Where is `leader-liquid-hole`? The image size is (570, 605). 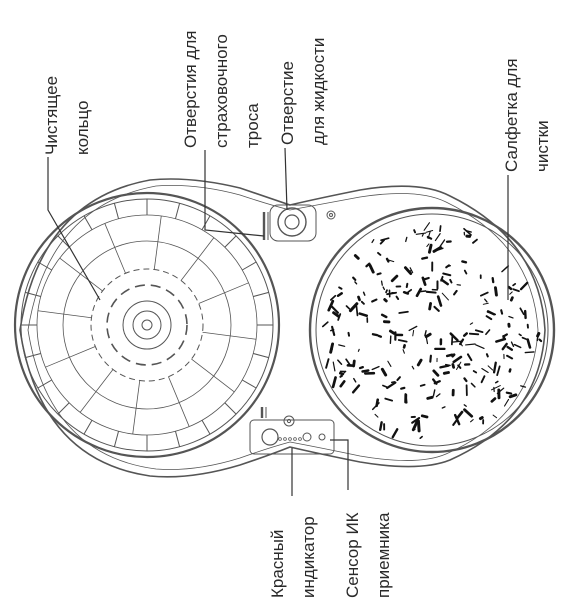
leader-liquid-hole is located at coordinates (286, 179).